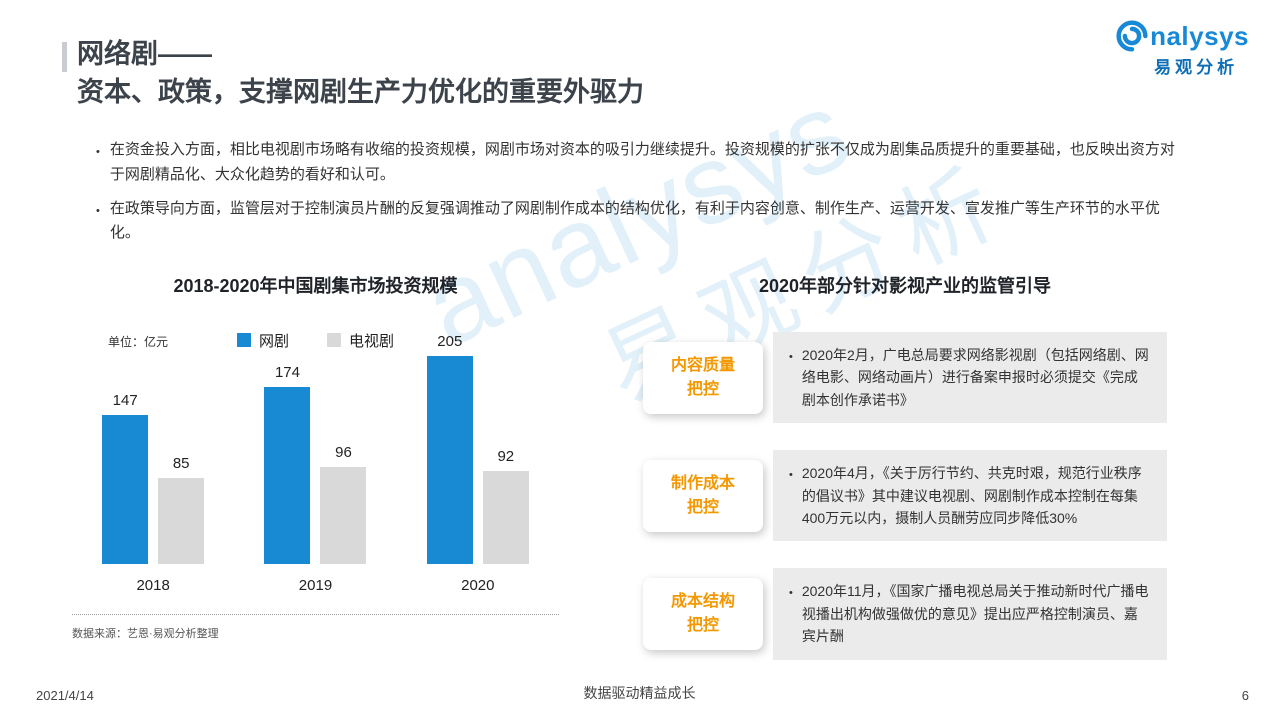 The height and width of the screenshot is (719, 1279). What do you see at coordinates (125, 400) in the screenshot?
I see `bar-value-label: 147` at bounding box center [125, 400].